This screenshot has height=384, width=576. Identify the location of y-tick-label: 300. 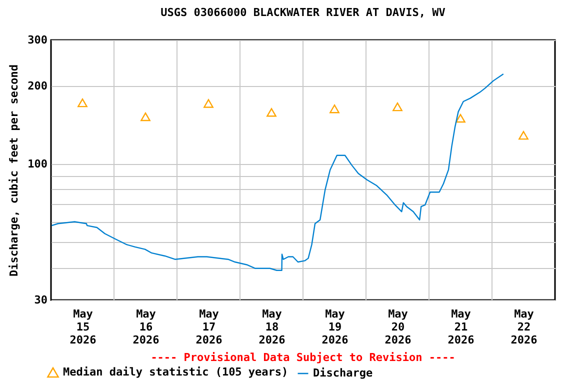
(38, 40).